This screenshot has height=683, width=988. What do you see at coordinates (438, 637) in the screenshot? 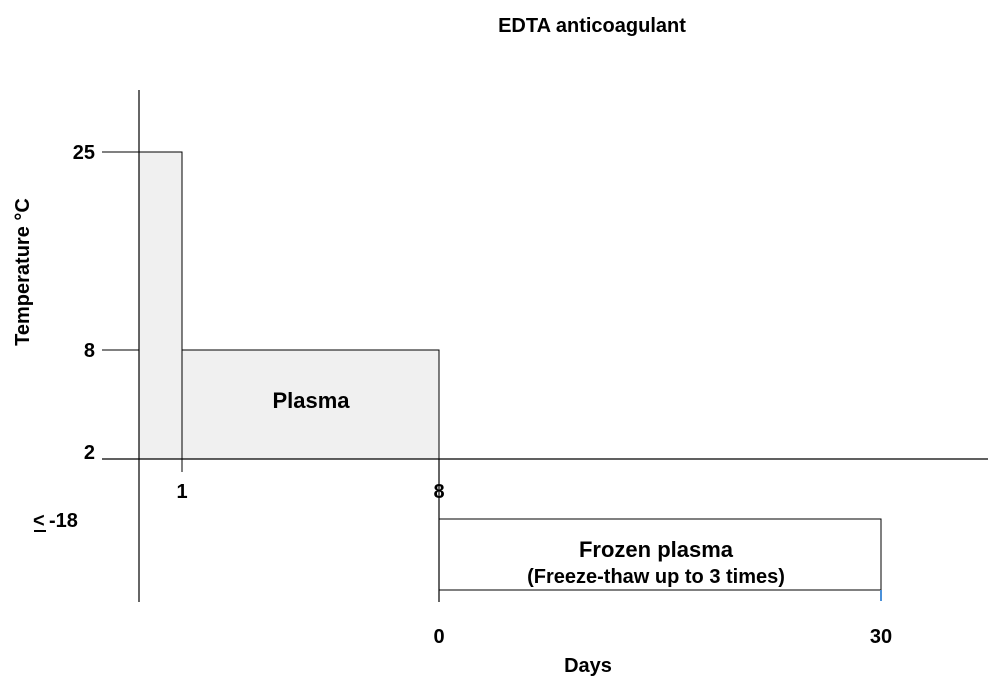
I see `x-tick-label-0: 0` at bounding box center [438, 637].